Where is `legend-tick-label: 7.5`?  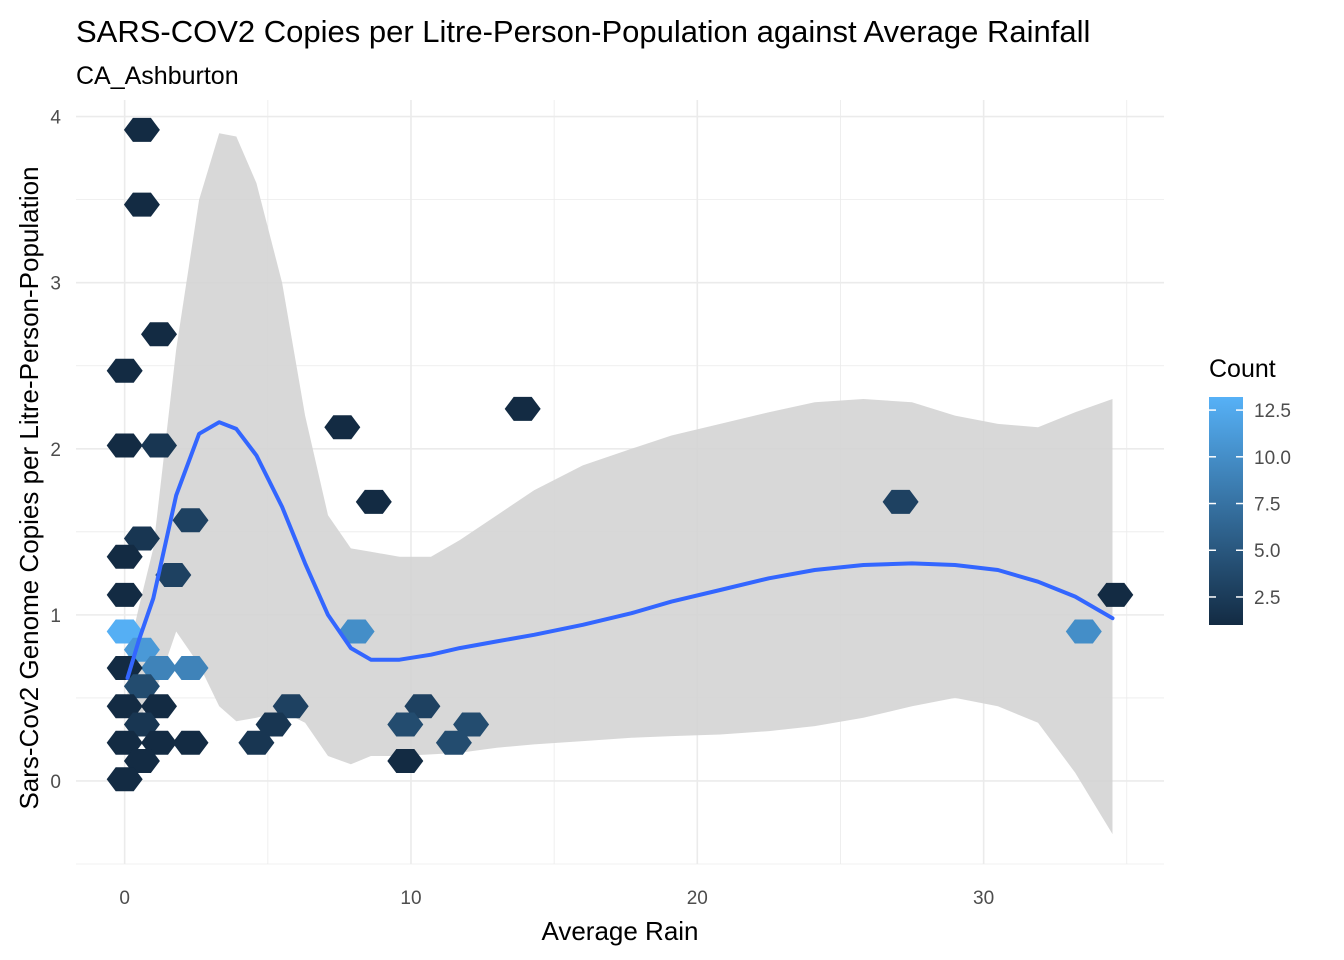 legend-tick-label: 7.5 is located at coordinates (1267, 505).